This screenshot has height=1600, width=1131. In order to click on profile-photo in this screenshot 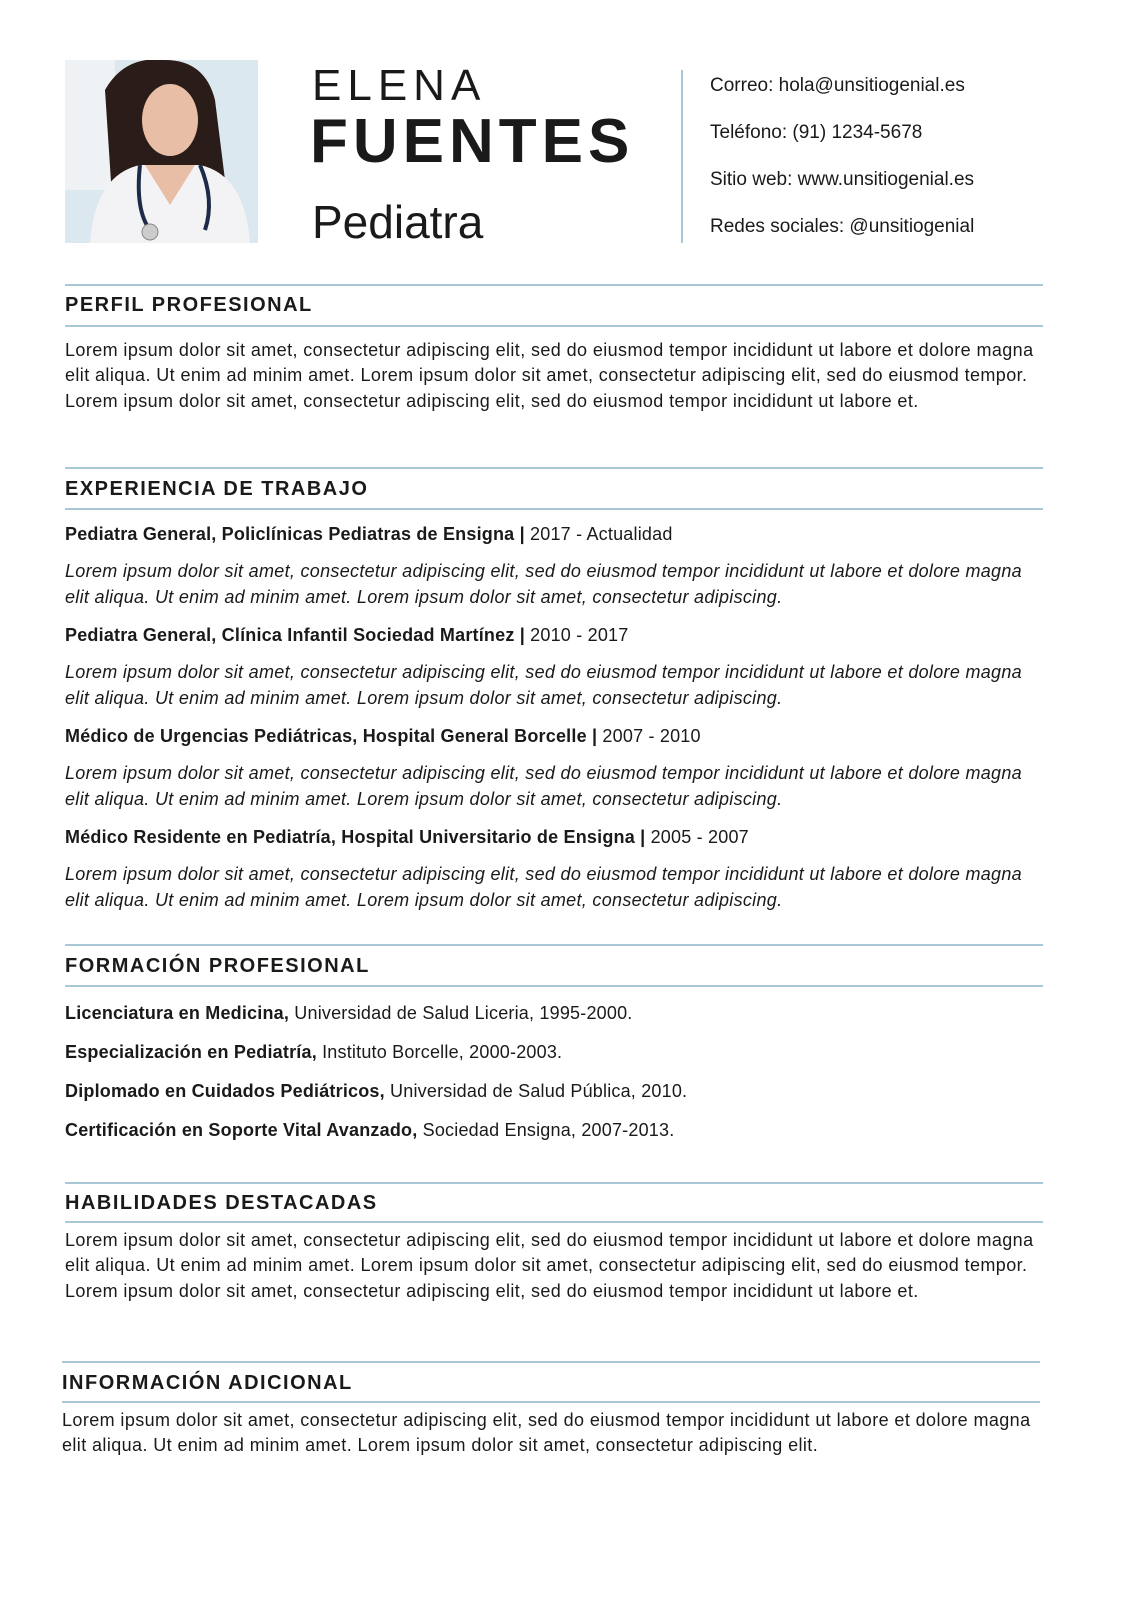, I will do `click(161, 151)`.